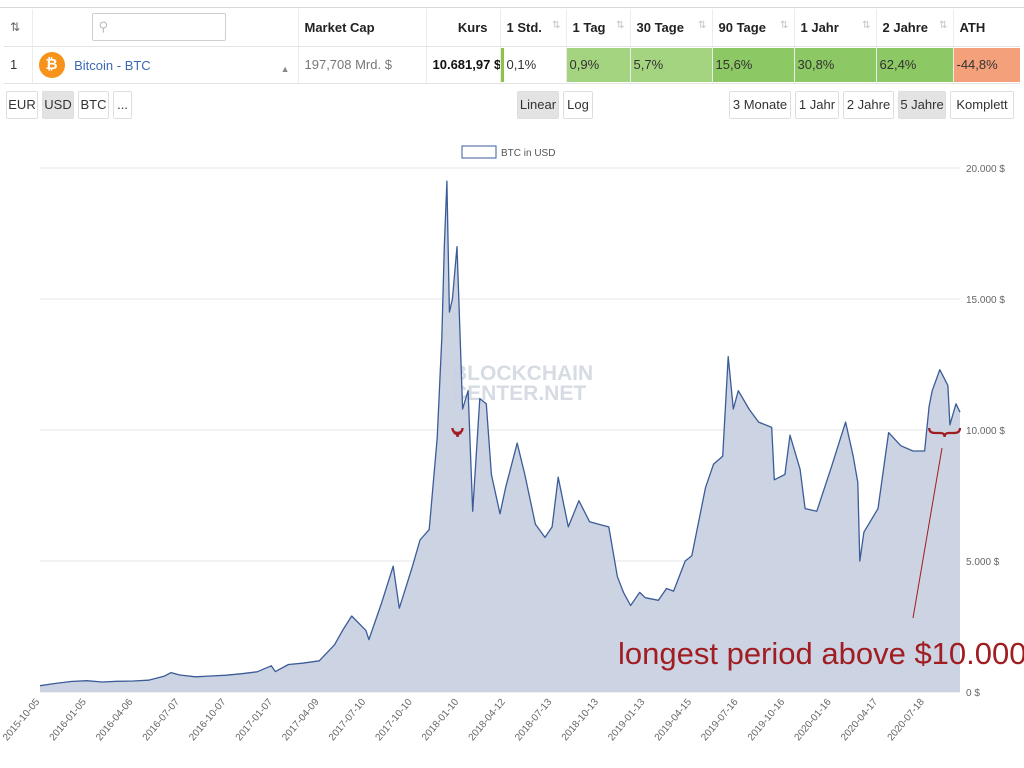 The image size is (1024, 768). I want to click on y-tick-label: 15.000 $, so click(985, 300).